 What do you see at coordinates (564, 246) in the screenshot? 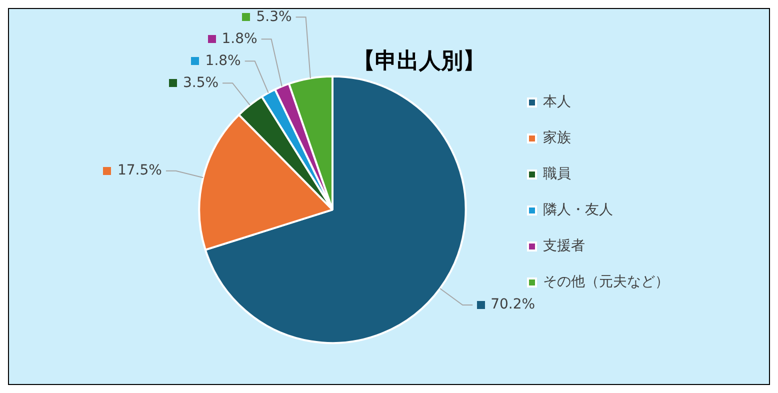
I see `legend-label: 支援者` at bounding box center [564, 246].